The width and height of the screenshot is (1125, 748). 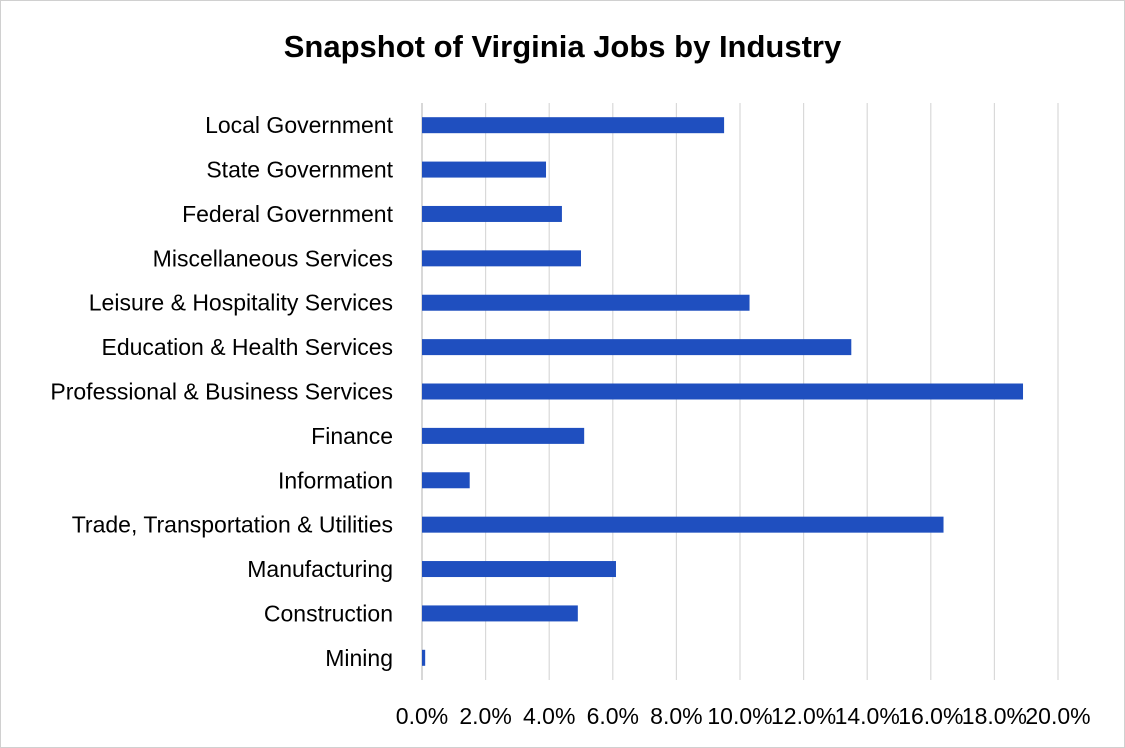 What do you see at coordinates (422, 716) in the screenshot?
I see `x-tick-label: 0.0%` at bounding box center [422, 716].